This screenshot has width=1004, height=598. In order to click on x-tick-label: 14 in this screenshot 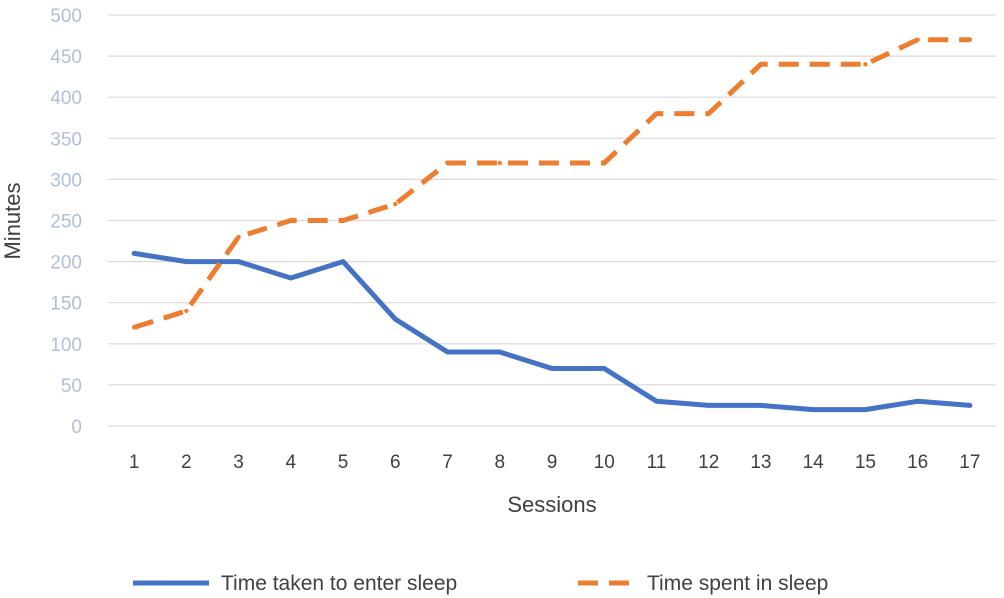, I will do `click(814, 462)`.